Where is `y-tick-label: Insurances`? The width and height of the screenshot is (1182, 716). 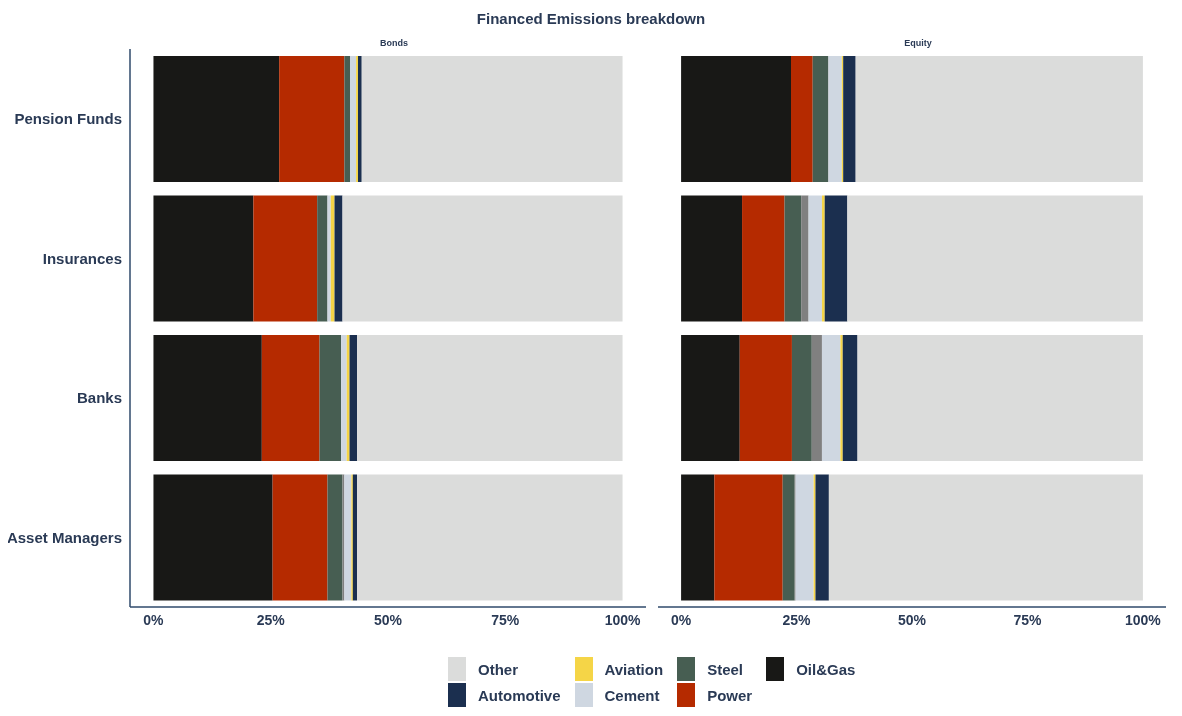 y-tick-label: Insurances is located at coordinates (82, 258).